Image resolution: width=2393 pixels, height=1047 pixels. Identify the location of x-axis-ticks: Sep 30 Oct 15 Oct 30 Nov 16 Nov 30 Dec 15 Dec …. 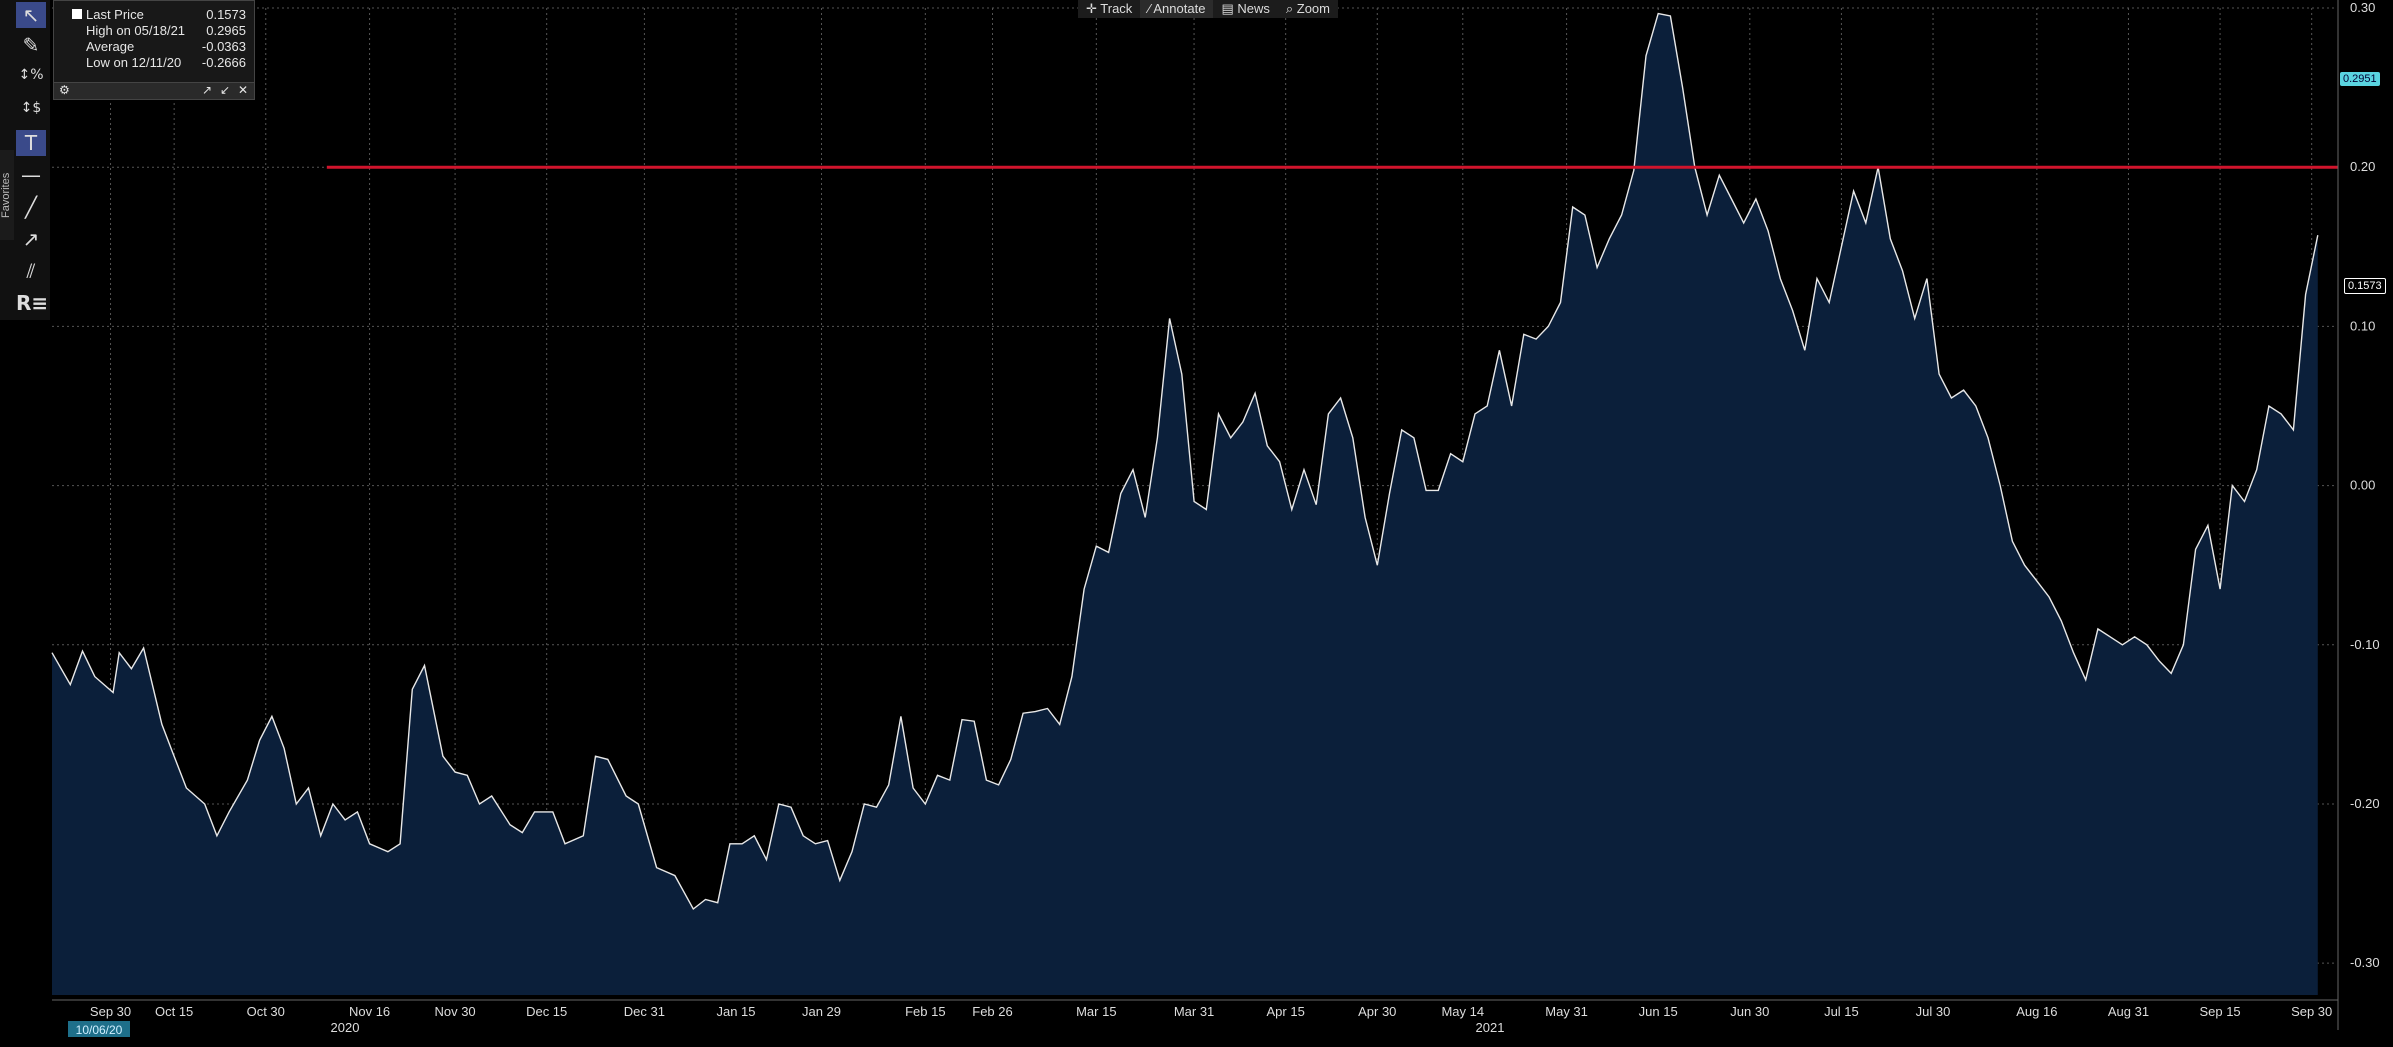
(1200, 1020).